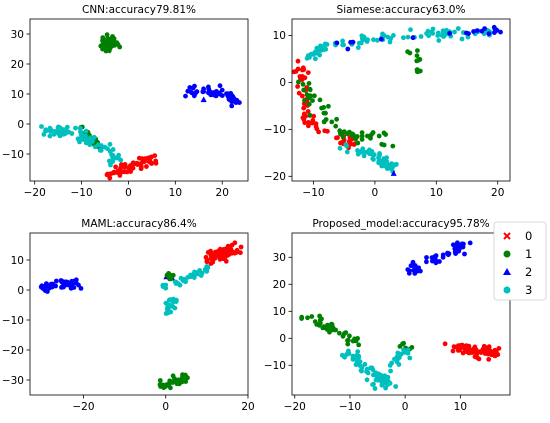 The image size is (550, 423). I want to click on scatter-points, so click(141, 315).